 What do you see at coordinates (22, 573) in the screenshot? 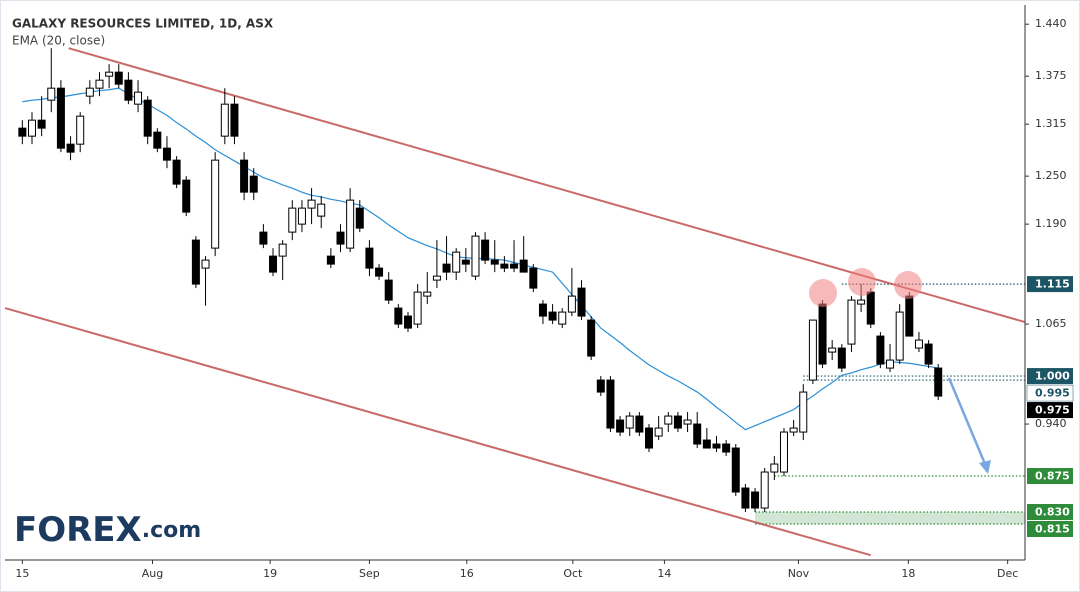
I see `x-tick-label: 15` at bounding box center [22, 573].